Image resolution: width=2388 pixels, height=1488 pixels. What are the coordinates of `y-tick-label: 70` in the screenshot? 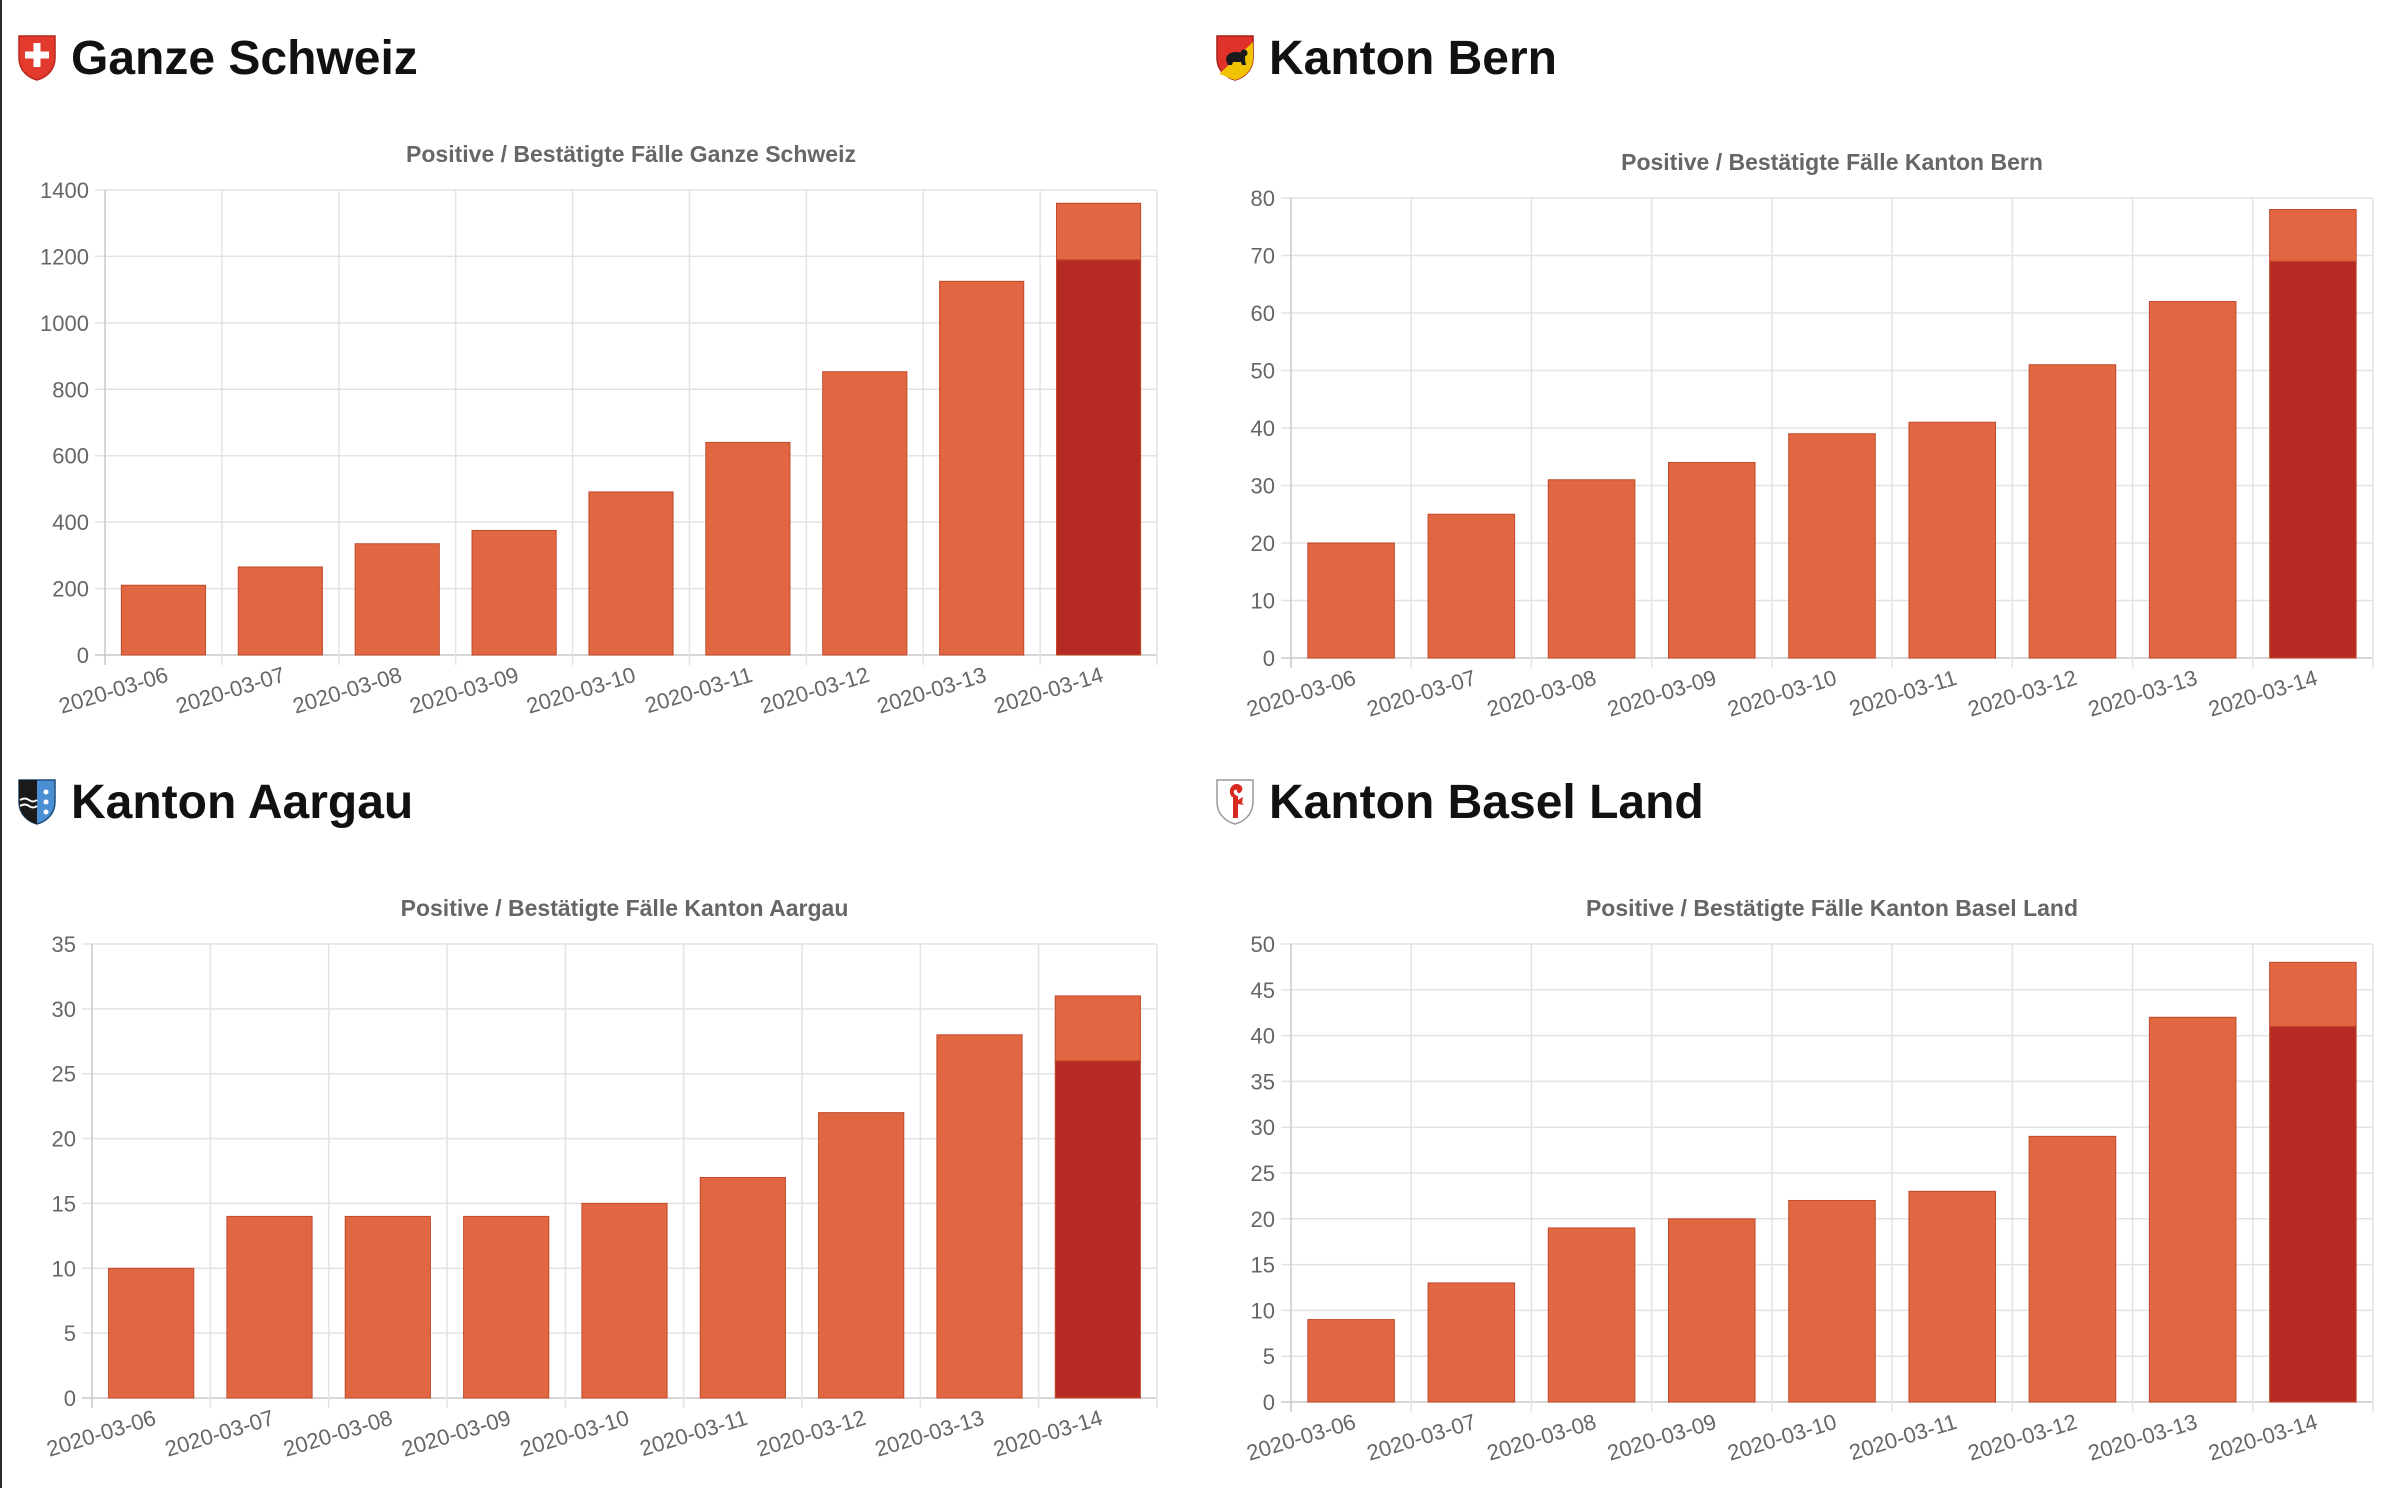 It's located at (1263, 256).